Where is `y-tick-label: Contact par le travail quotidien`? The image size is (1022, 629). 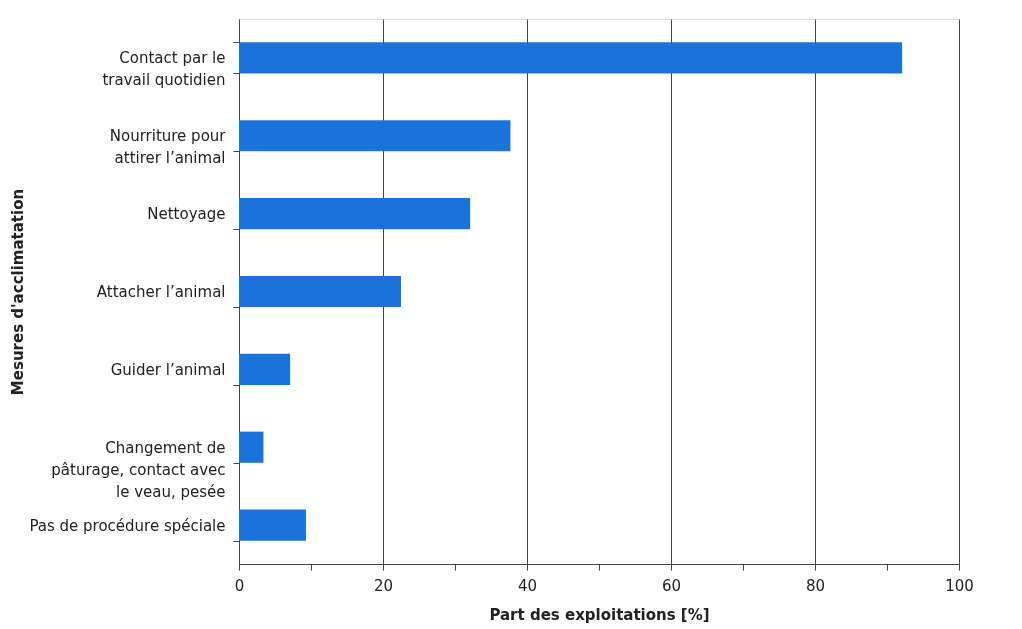
y-tick-label: Contact par le travail quotidien is located at coordinates (164, 69).